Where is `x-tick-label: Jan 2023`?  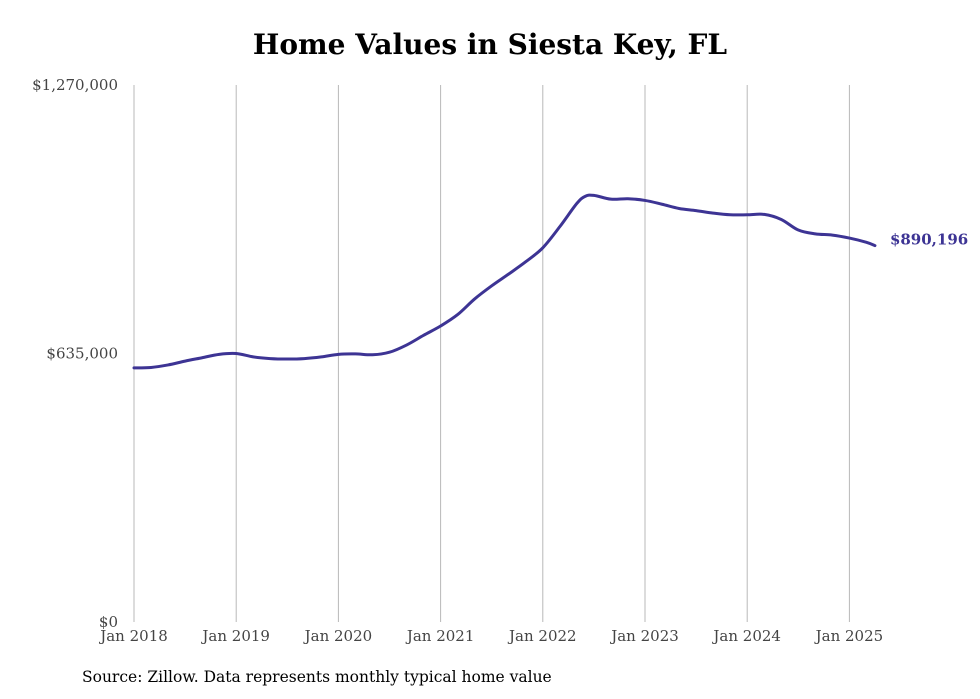 x-tick-label: Jan 2023 is located at coordinates (644, 636).